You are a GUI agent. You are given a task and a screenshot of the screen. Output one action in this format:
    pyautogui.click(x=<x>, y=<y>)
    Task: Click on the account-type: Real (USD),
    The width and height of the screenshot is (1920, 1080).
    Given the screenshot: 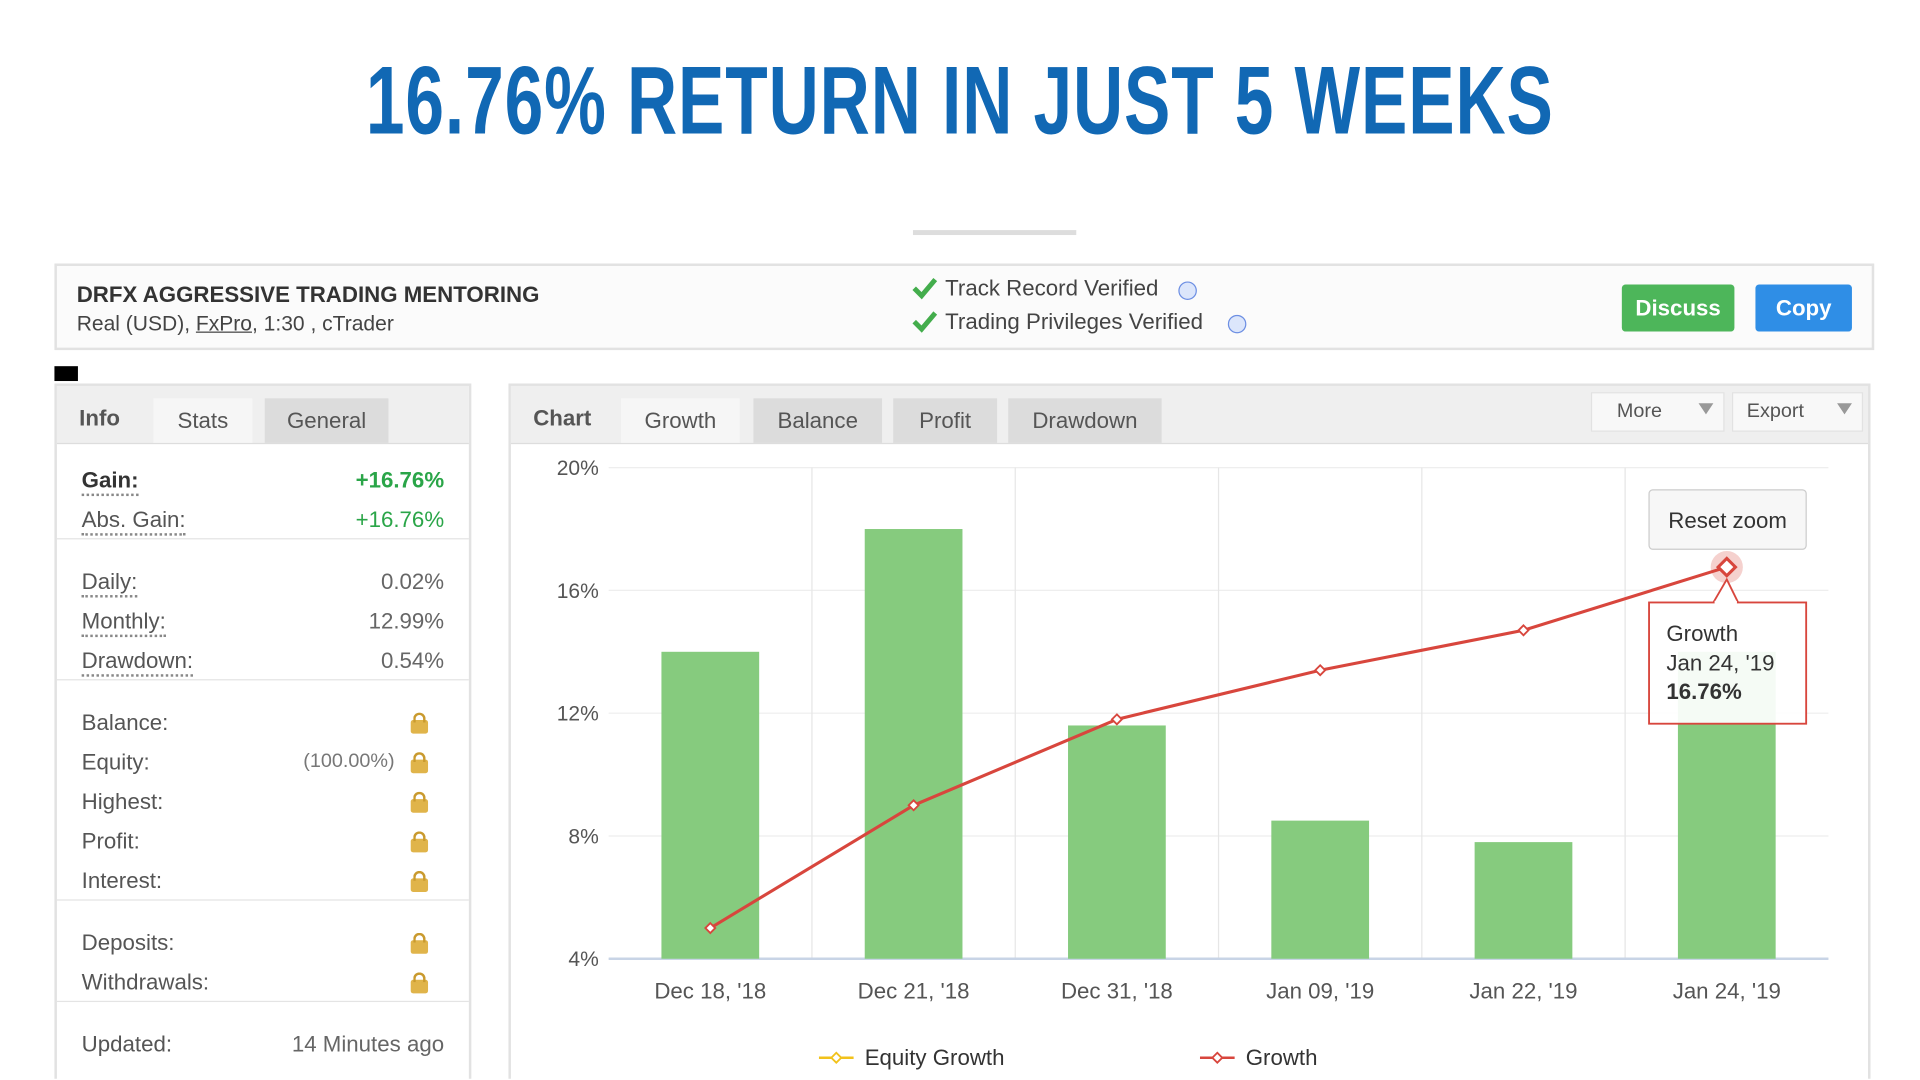 What is the action you would take?
    pyautogui.click(x=136, y=323)
    